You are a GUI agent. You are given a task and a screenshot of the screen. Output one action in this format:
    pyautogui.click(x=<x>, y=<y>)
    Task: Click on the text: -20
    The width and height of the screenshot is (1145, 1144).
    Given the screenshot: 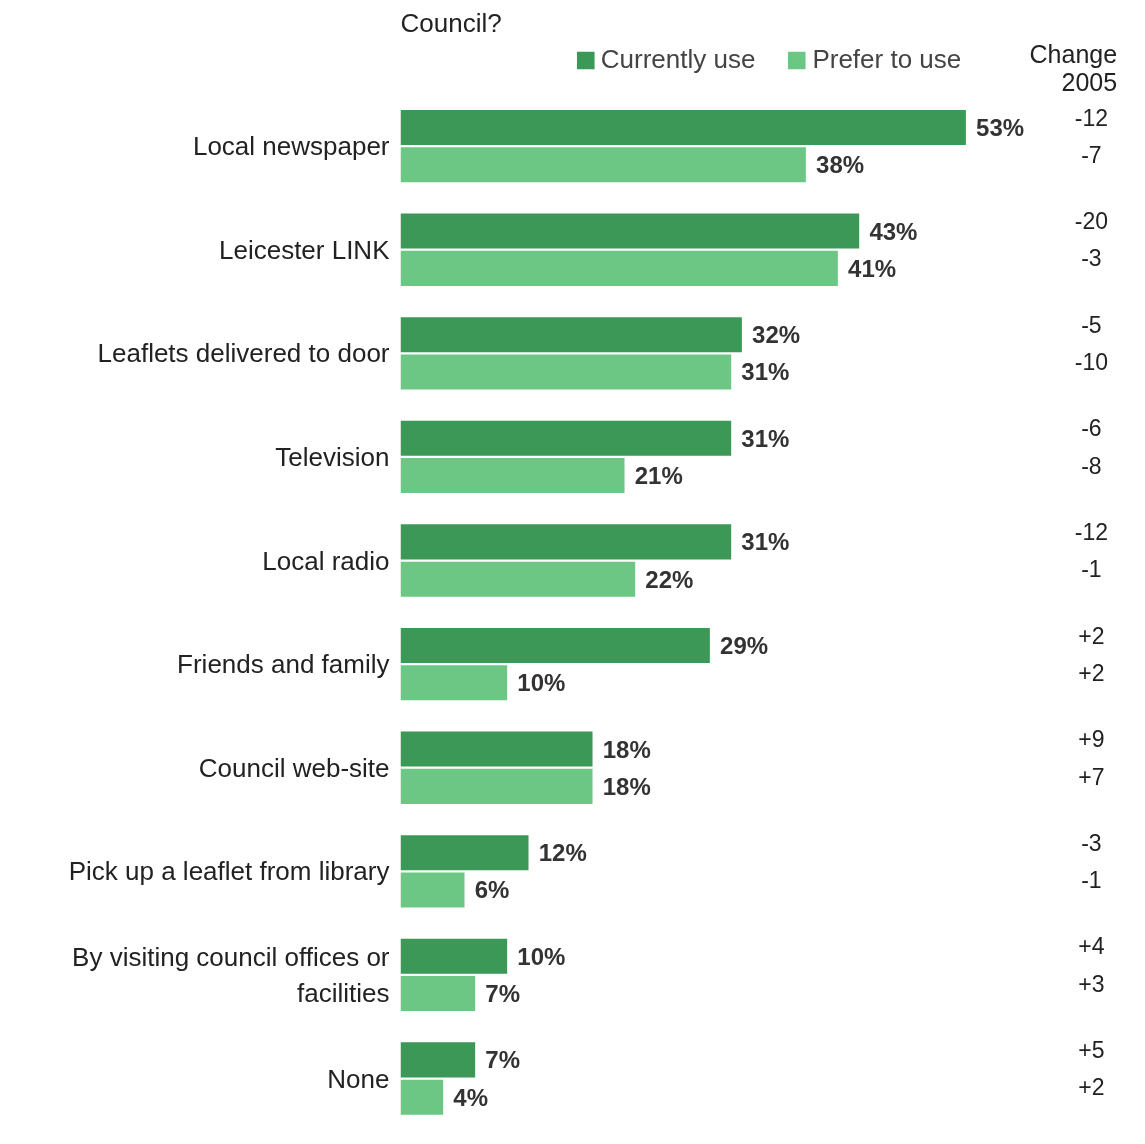 What is the action you would take?
    pyautogui.click(x=1091, y=221)
    